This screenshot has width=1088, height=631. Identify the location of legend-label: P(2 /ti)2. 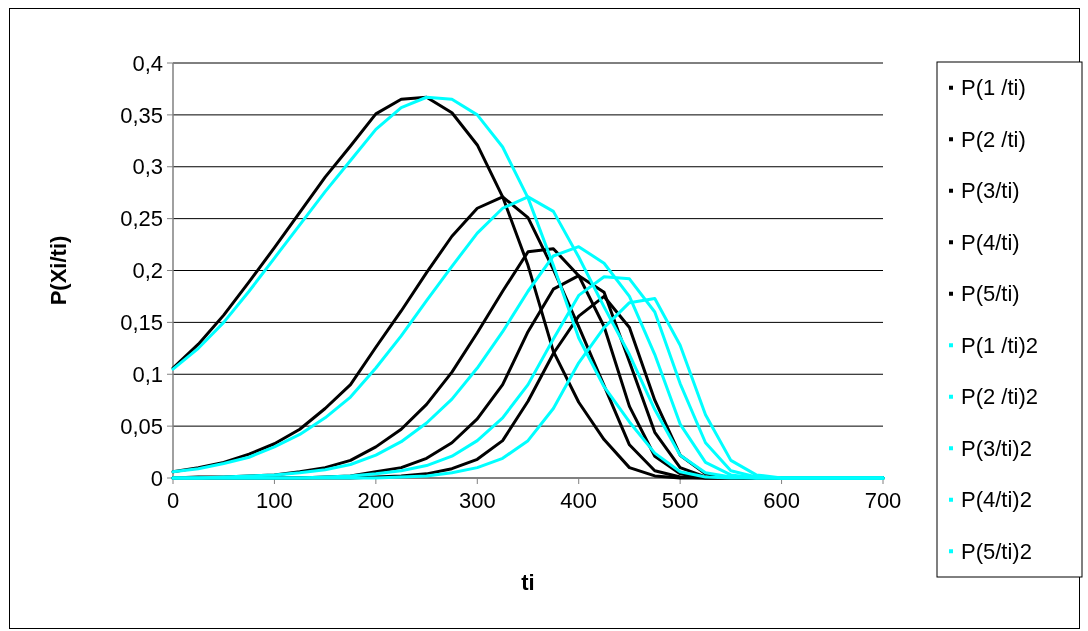
(1000, 397).